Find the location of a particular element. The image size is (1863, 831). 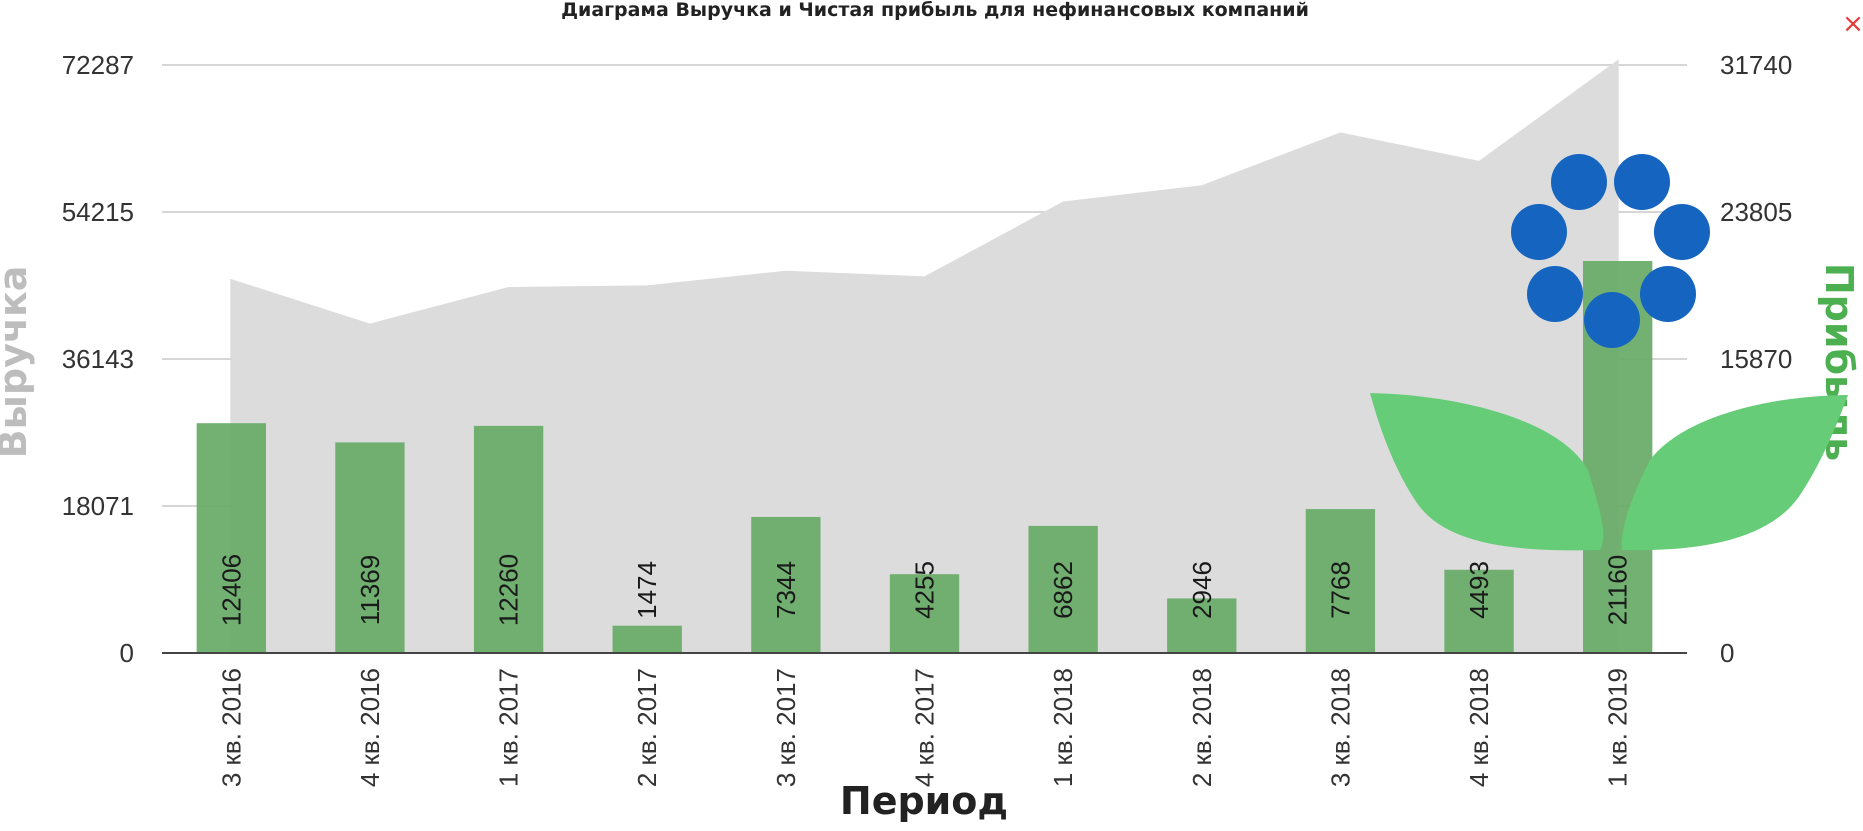

bar-value-label: 4493 is located at coordinates (1479, 590).